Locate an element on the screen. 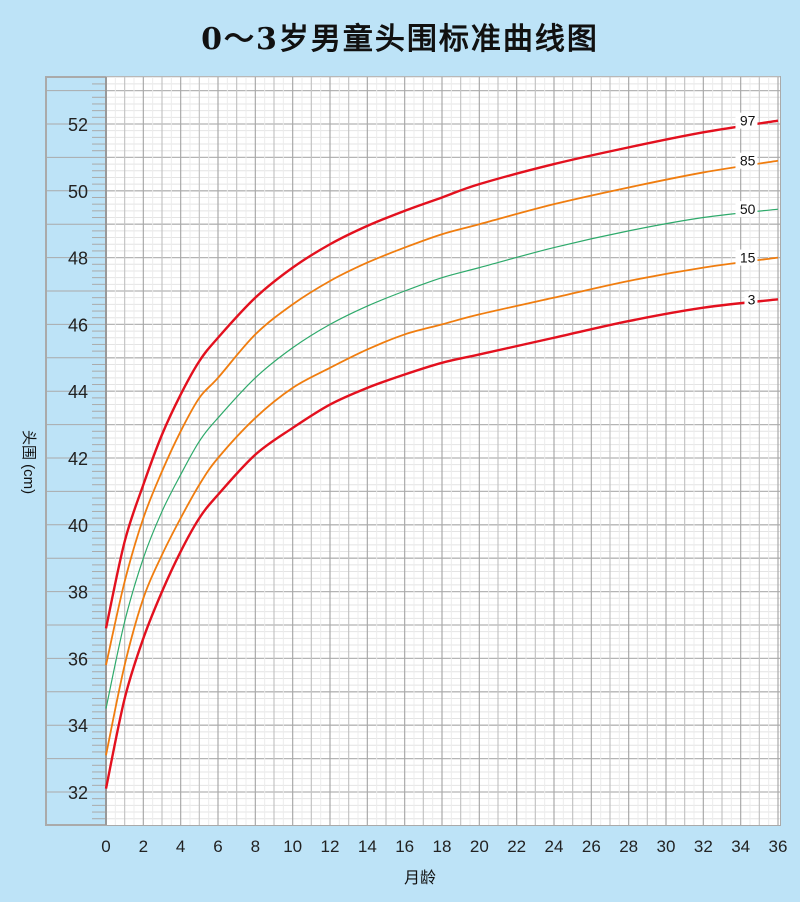 This screenshot has height=902, width=800. curve-label-3: 3 is located at coordinates (752, 299).